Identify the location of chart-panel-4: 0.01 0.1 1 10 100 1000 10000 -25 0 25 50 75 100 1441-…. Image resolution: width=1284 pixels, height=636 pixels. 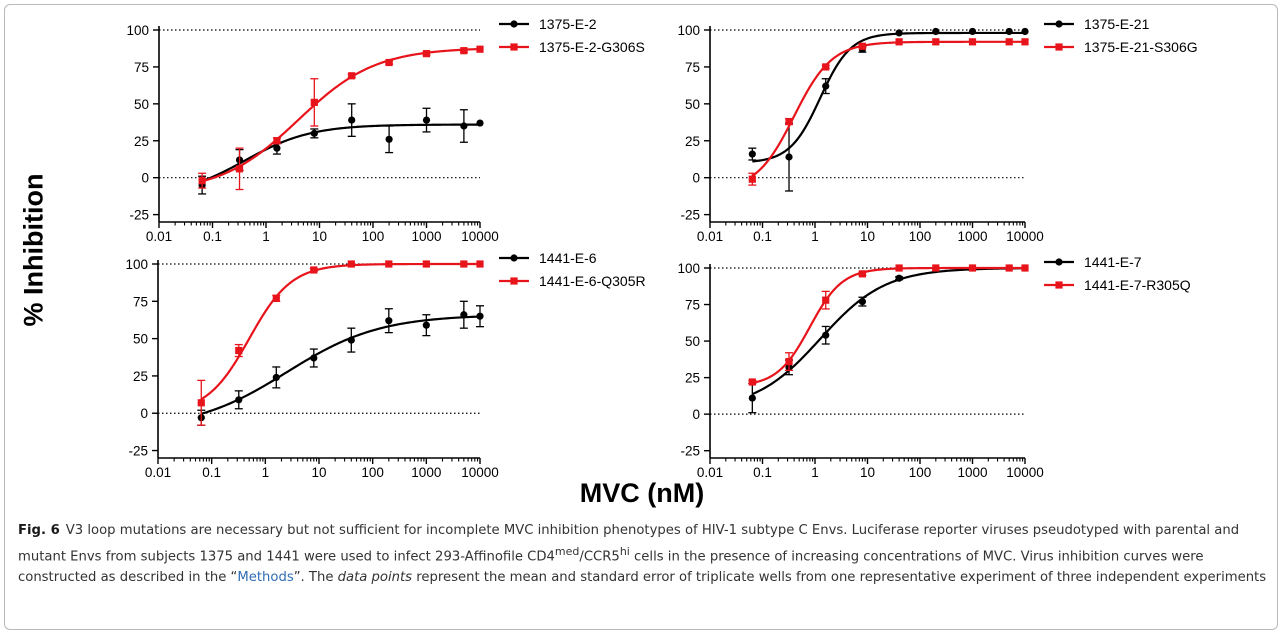
(933, 367).